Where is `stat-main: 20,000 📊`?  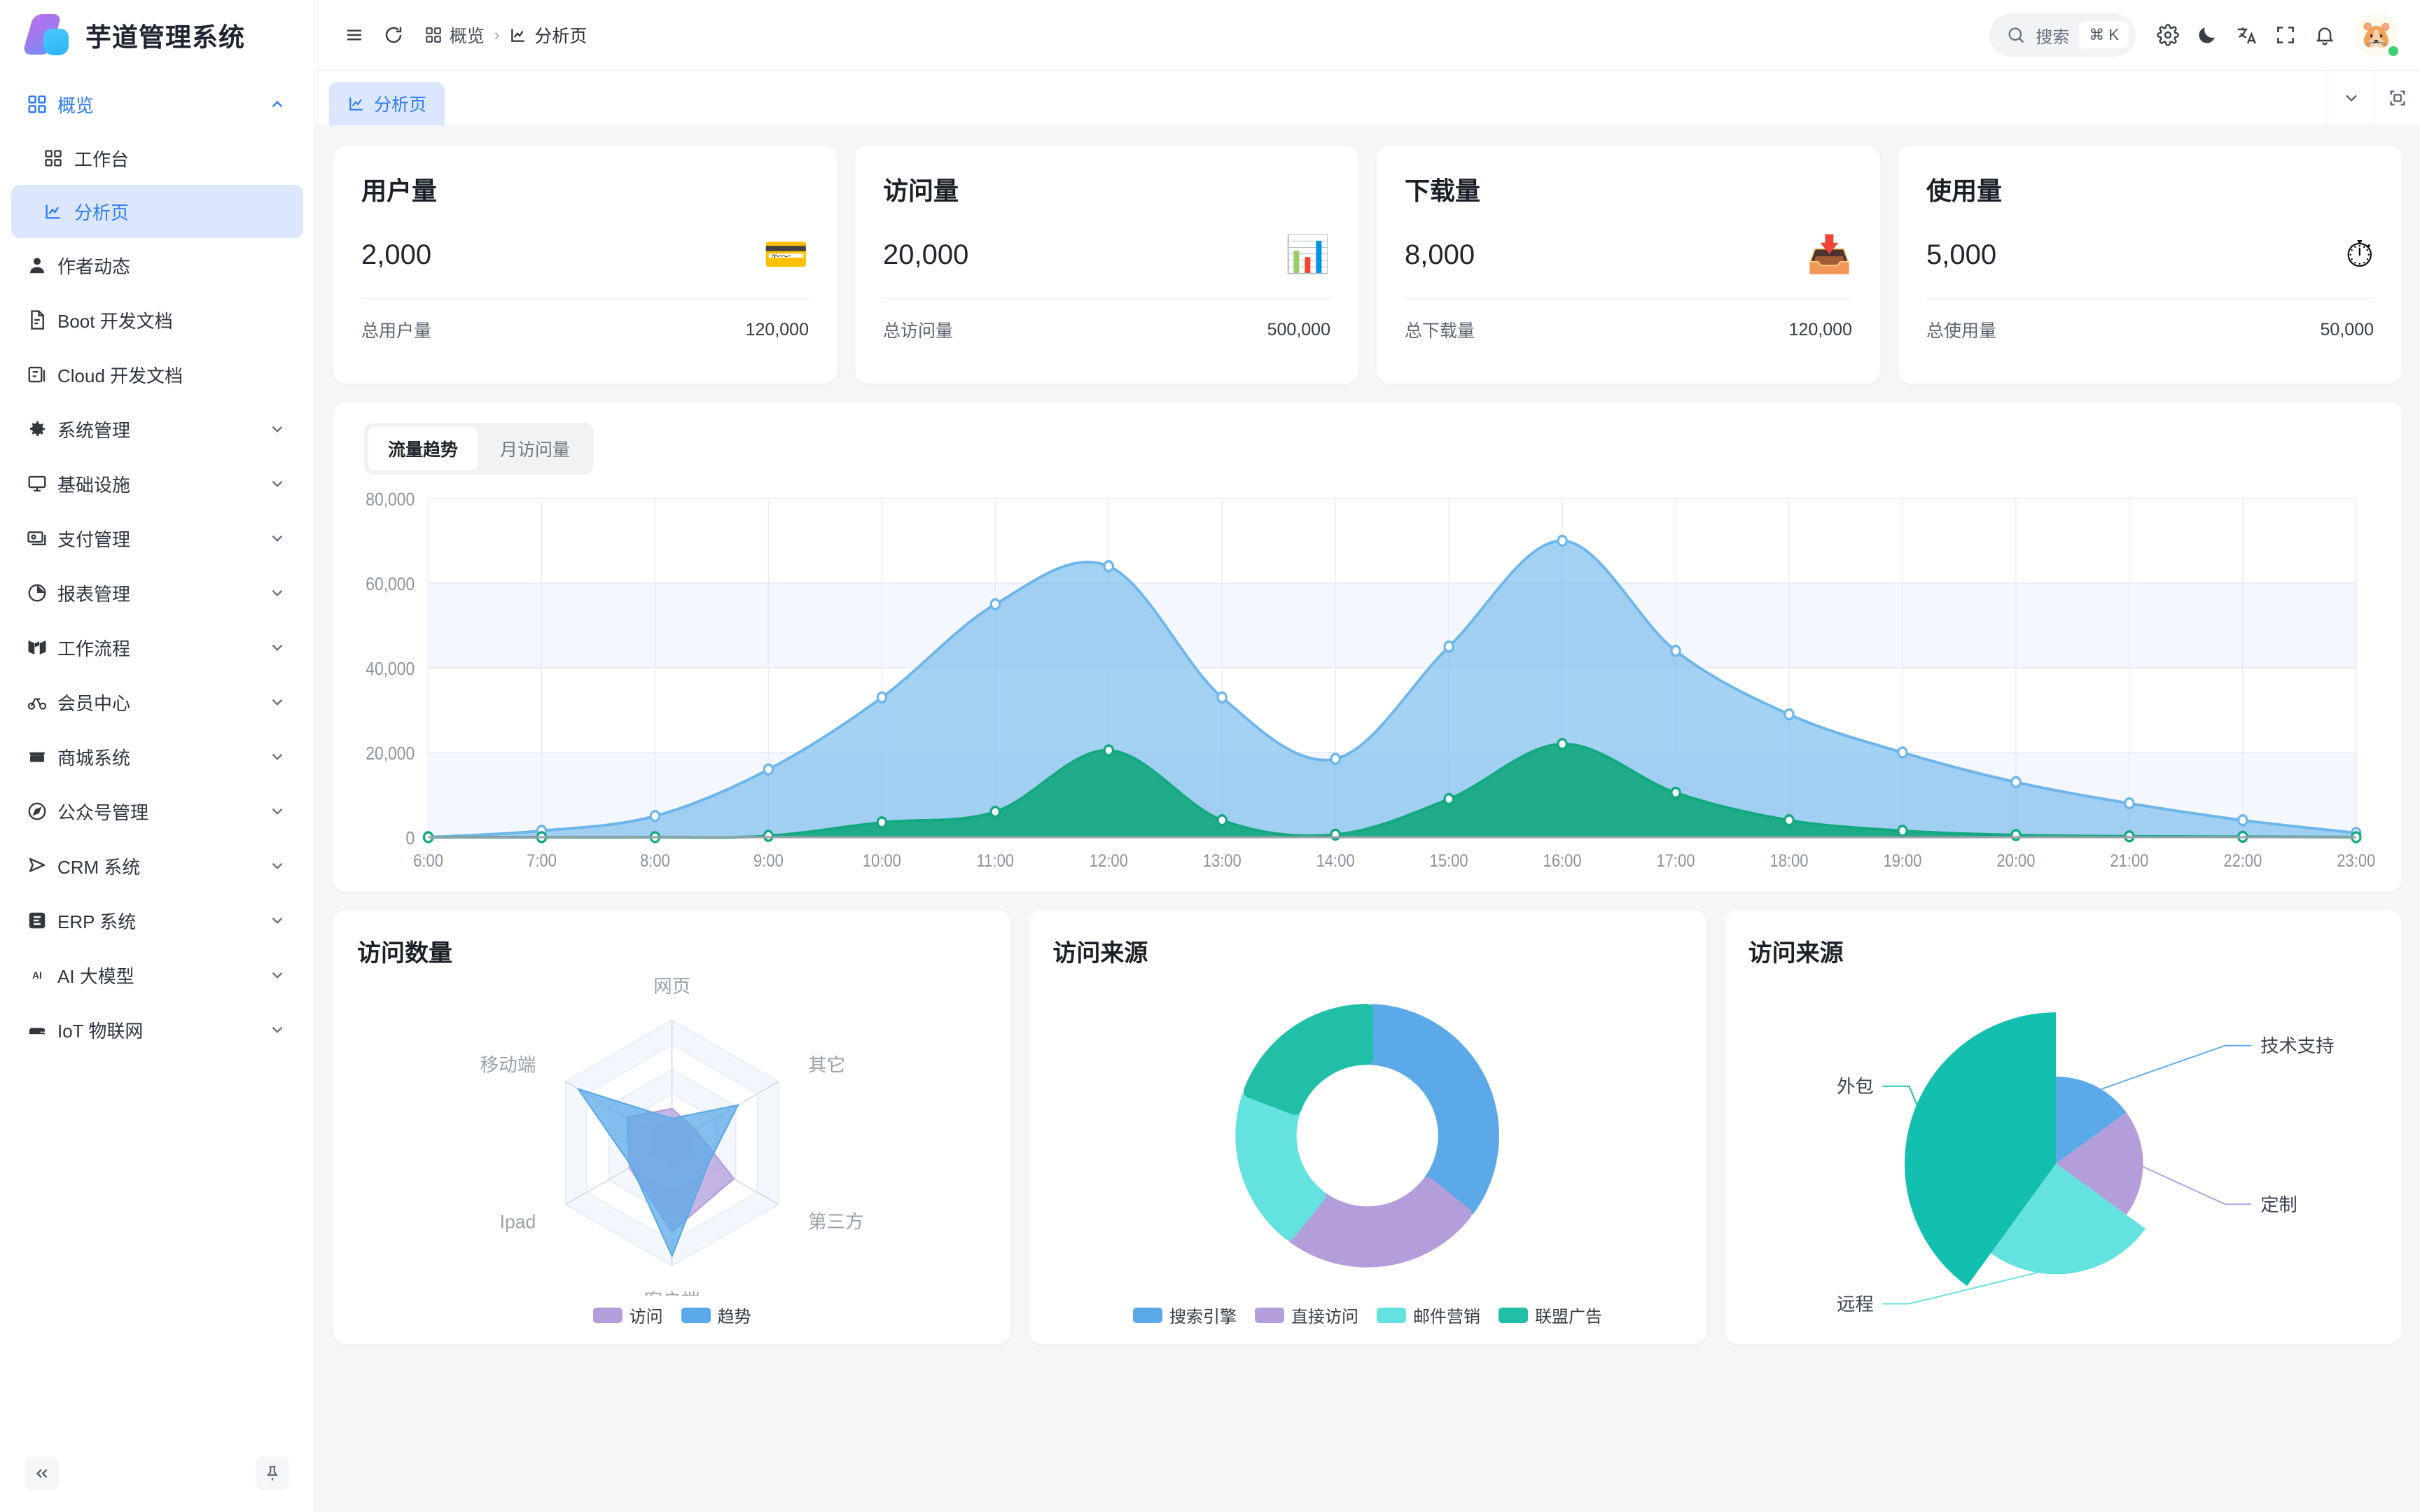 stat-main: 20,000 📊 is located at coordinates (1106, 255).